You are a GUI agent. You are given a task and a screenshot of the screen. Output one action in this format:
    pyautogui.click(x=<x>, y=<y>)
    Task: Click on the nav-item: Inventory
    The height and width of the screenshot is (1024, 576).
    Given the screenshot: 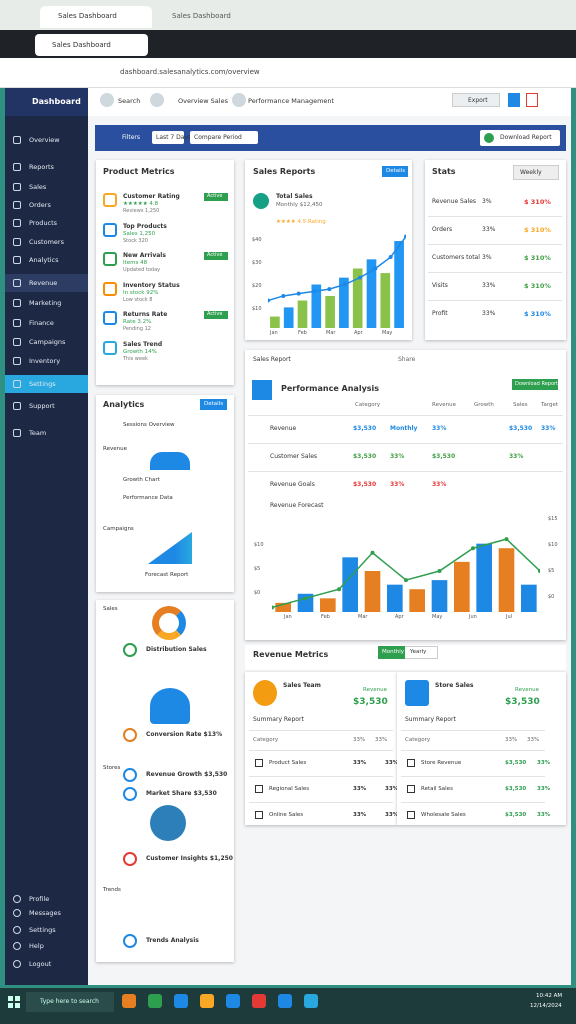 What is the action you would take?
    pyautogui.click(x=45, y=361)
    